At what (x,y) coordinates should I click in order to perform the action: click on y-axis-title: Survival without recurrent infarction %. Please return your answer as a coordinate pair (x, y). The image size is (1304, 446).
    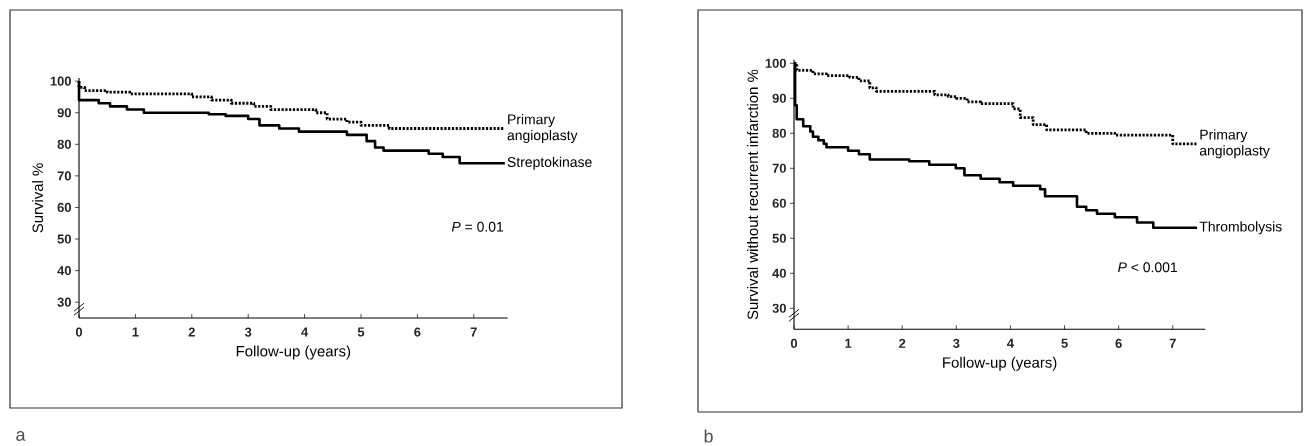
    Looking at the image, I should click on (753, 194).